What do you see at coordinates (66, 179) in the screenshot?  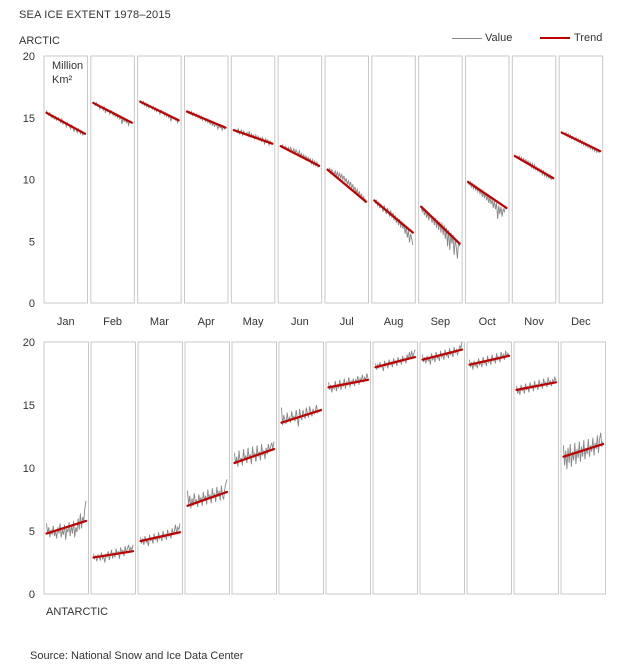 I see `arctic-panel-jan` at bounding box center [66, 179].